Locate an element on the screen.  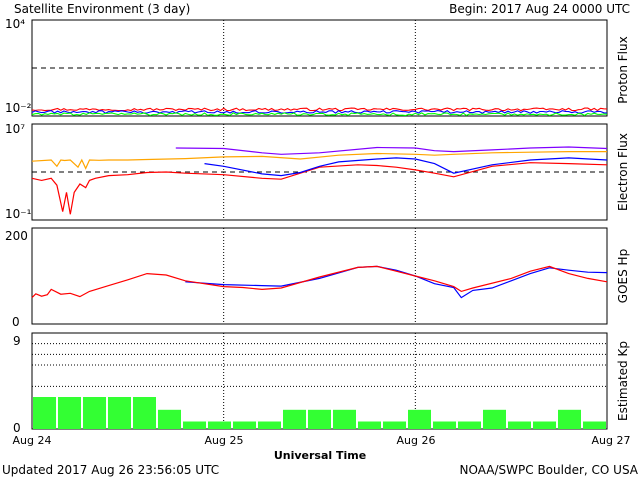
goes_hp-blue-series-line is located at coordinates (396, 282).